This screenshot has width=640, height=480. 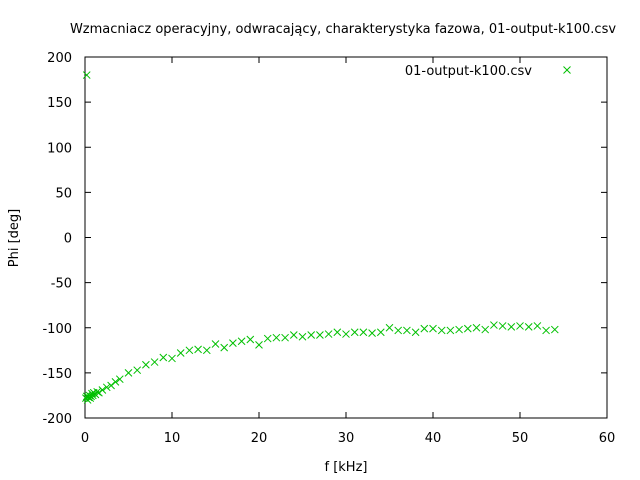 I want to click on x-tick-label: 50, so click(x=520, y=438).